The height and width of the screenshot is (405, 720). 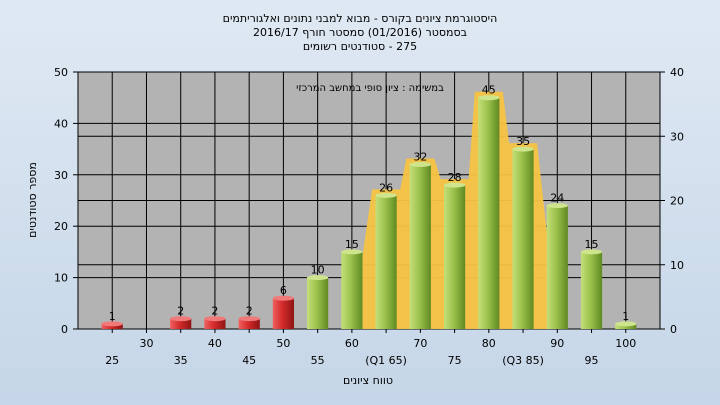 What do you see at coordinates (181, 360) in the screenshot?
I see `x-tick-label-35: 35` at bounding box center [181, 360].